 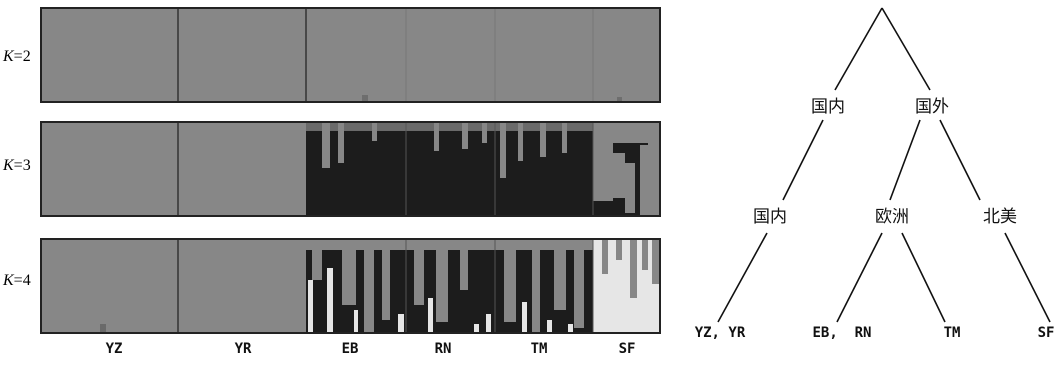 What do you see at coordinates (539, 349) in the screenshot?
I see `pop-label-tm: TM` at bounding box center [539, 349].